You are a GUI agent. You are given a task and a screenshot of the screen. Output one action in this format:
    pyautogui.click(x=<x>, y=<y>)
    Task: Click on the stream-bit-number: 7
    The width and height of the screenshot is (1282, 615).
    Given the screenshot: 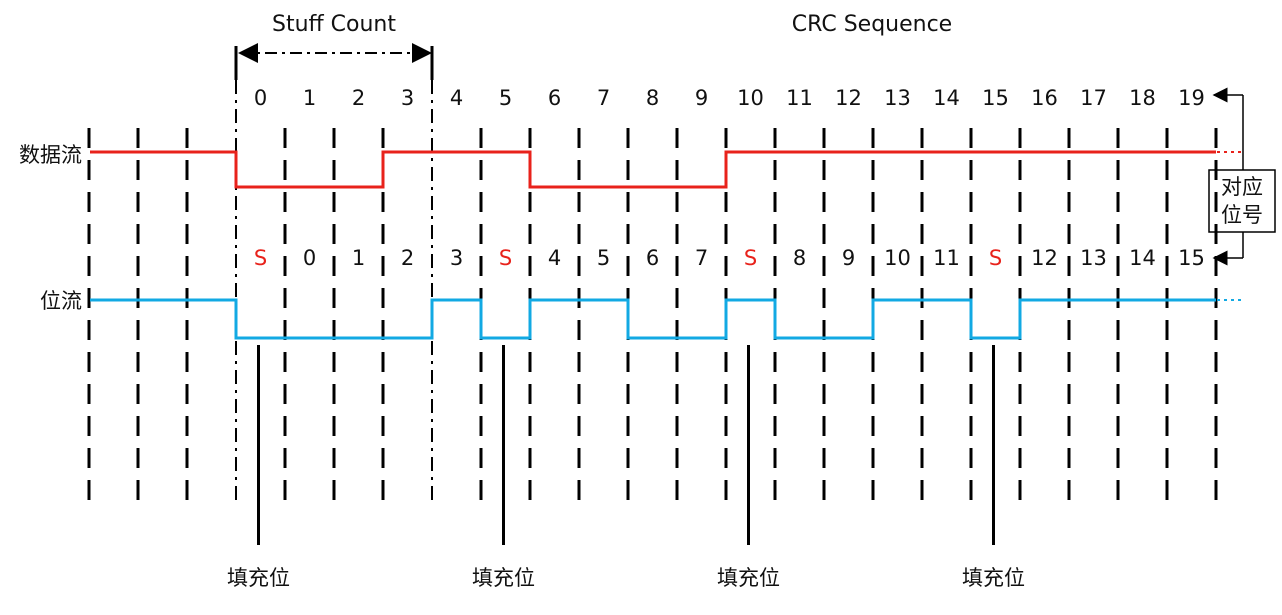 What is the action you would take?
    pyautogui.click(x=701, y=258)
    